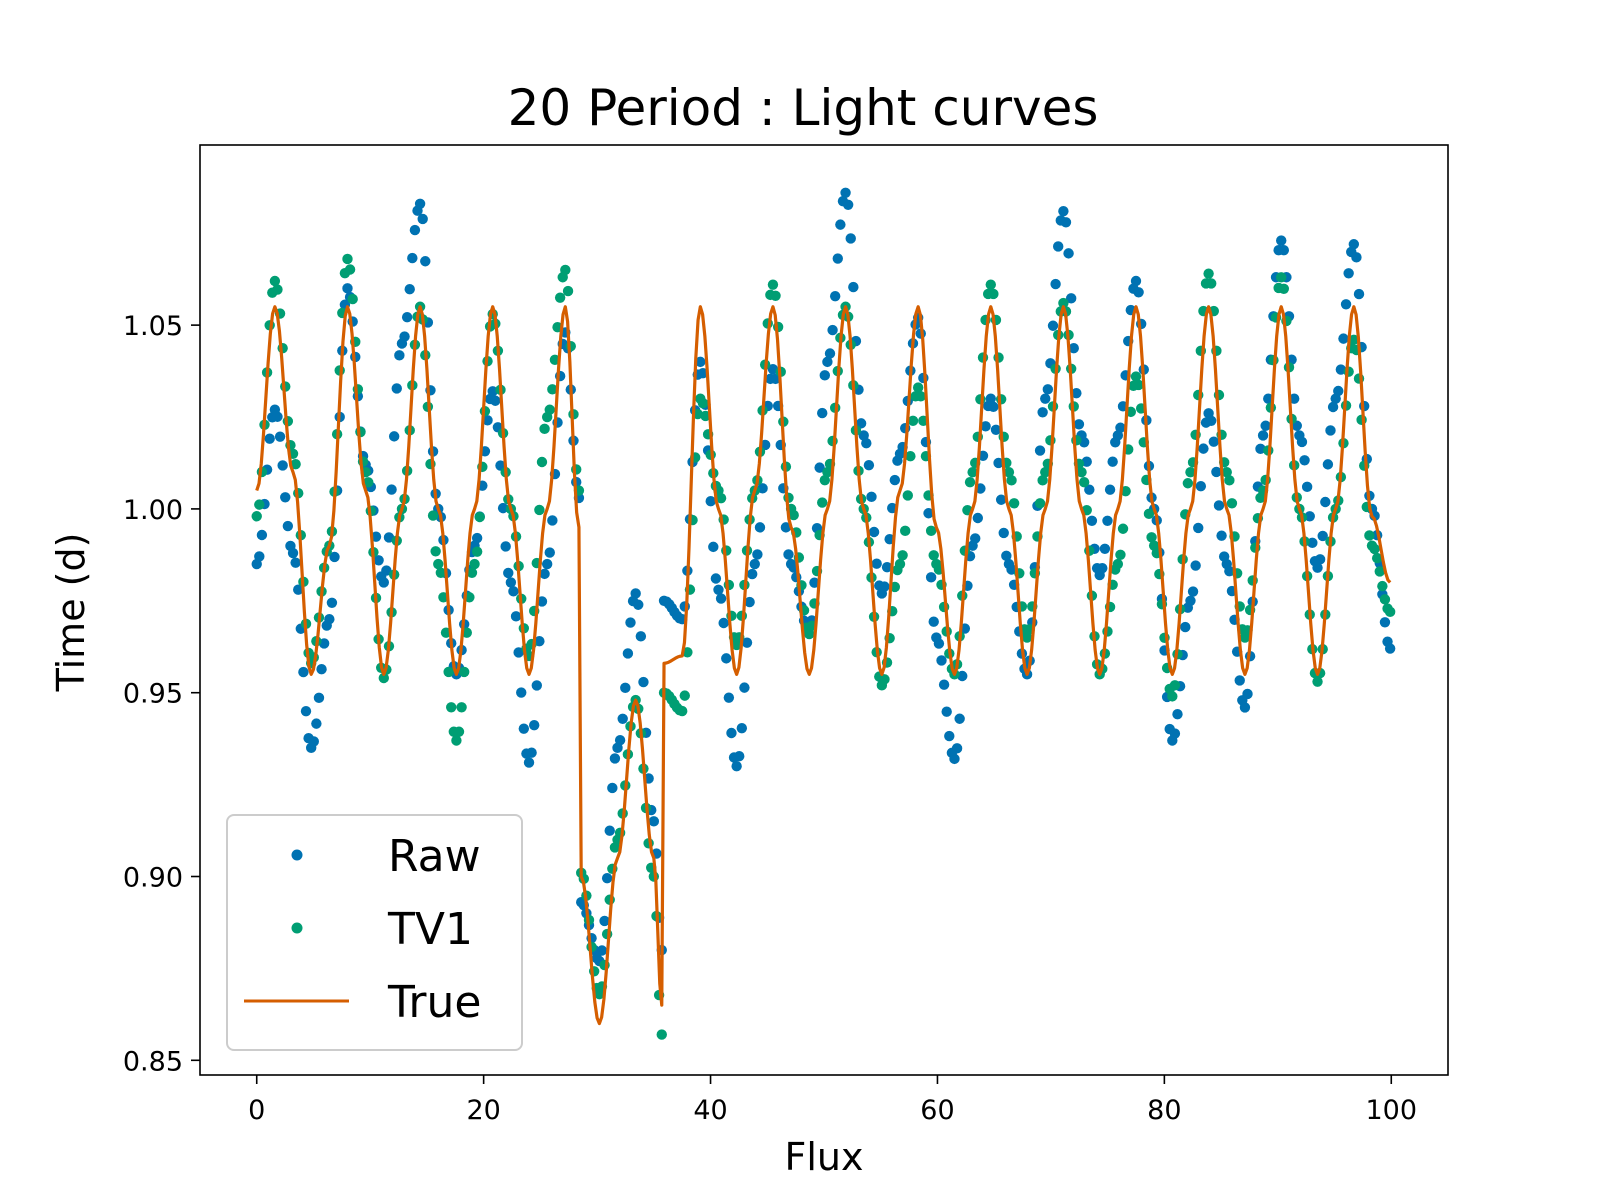 The image size is (1600, 1200). What do you see at coordinates (161, 694) in the screenshot?
I see `y-axis-ticks: 0.85 0.90 0.95 1.00 1.05` at bounding box center [161, 694].